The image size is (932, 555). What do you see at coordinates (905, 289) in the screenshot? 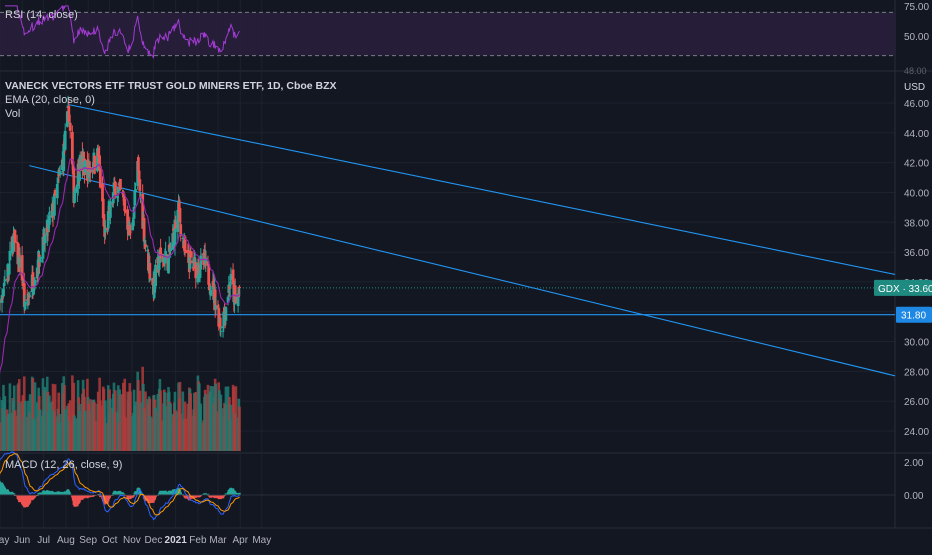
I see `gdx-price-badge-text: GDX · 33.60` at bounding box center [905, 289].